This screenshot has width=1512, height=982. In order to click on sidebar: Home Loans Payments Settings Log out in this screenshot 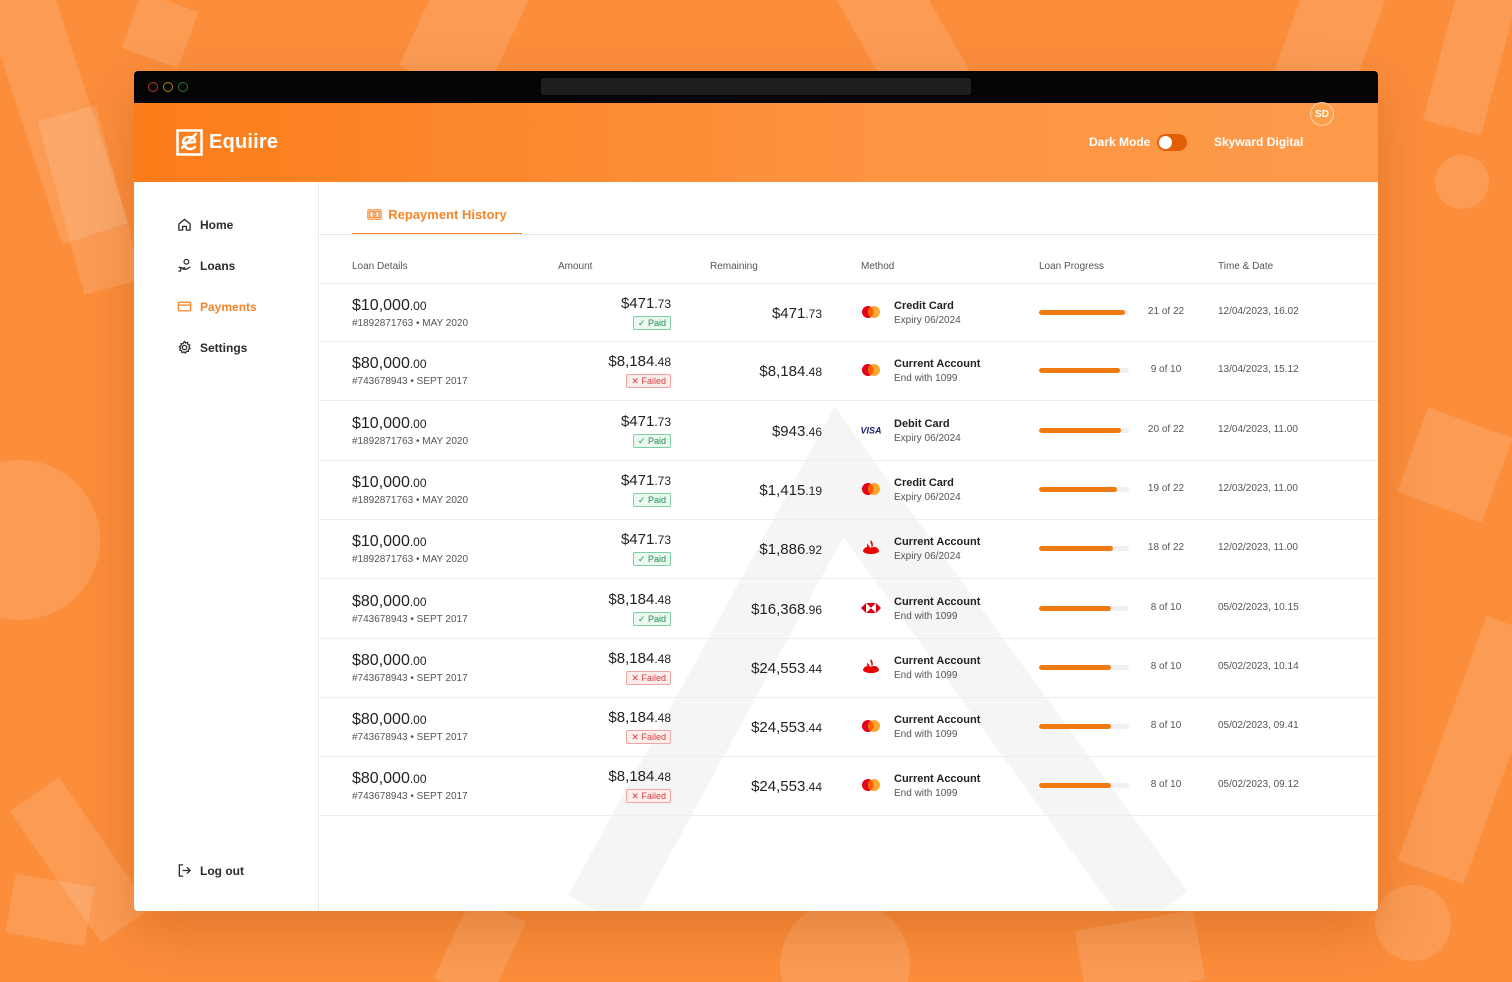, I will do `click(226, 546)`.